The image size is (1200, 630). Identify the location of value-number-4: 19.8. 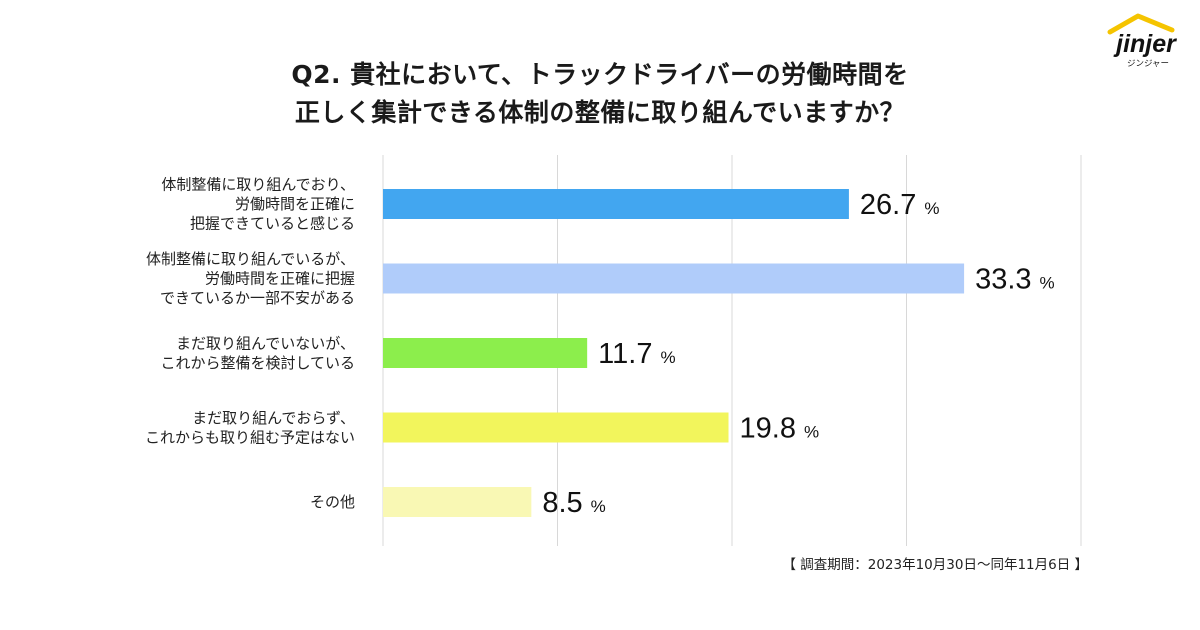
(768, 429).